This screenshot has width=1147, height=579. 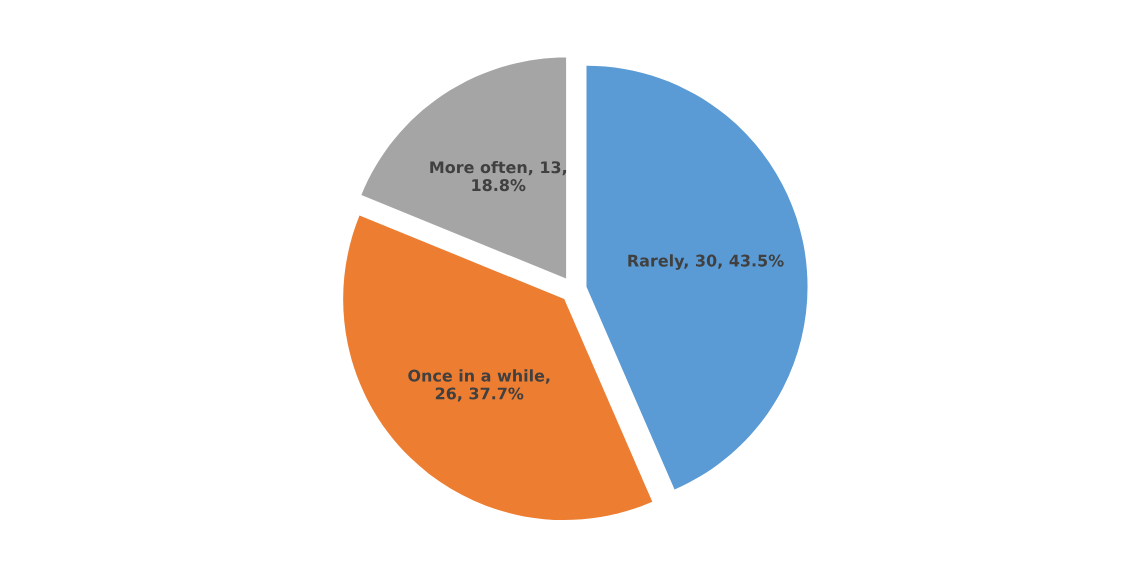 What do you see at coordinates (479, 385) in the screenshot?
I see `slice-label: Once in a while, 26, 37.7%` at bounding box center [479, 385].